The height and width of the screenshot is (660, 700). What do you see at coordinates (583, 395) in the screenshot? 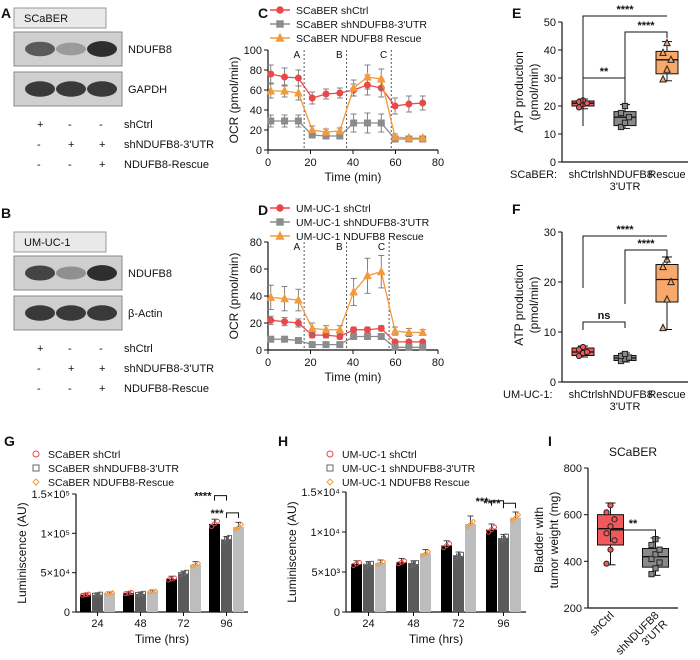
I see `category-label-line: shCtrl` at bounding box center [583, 395].